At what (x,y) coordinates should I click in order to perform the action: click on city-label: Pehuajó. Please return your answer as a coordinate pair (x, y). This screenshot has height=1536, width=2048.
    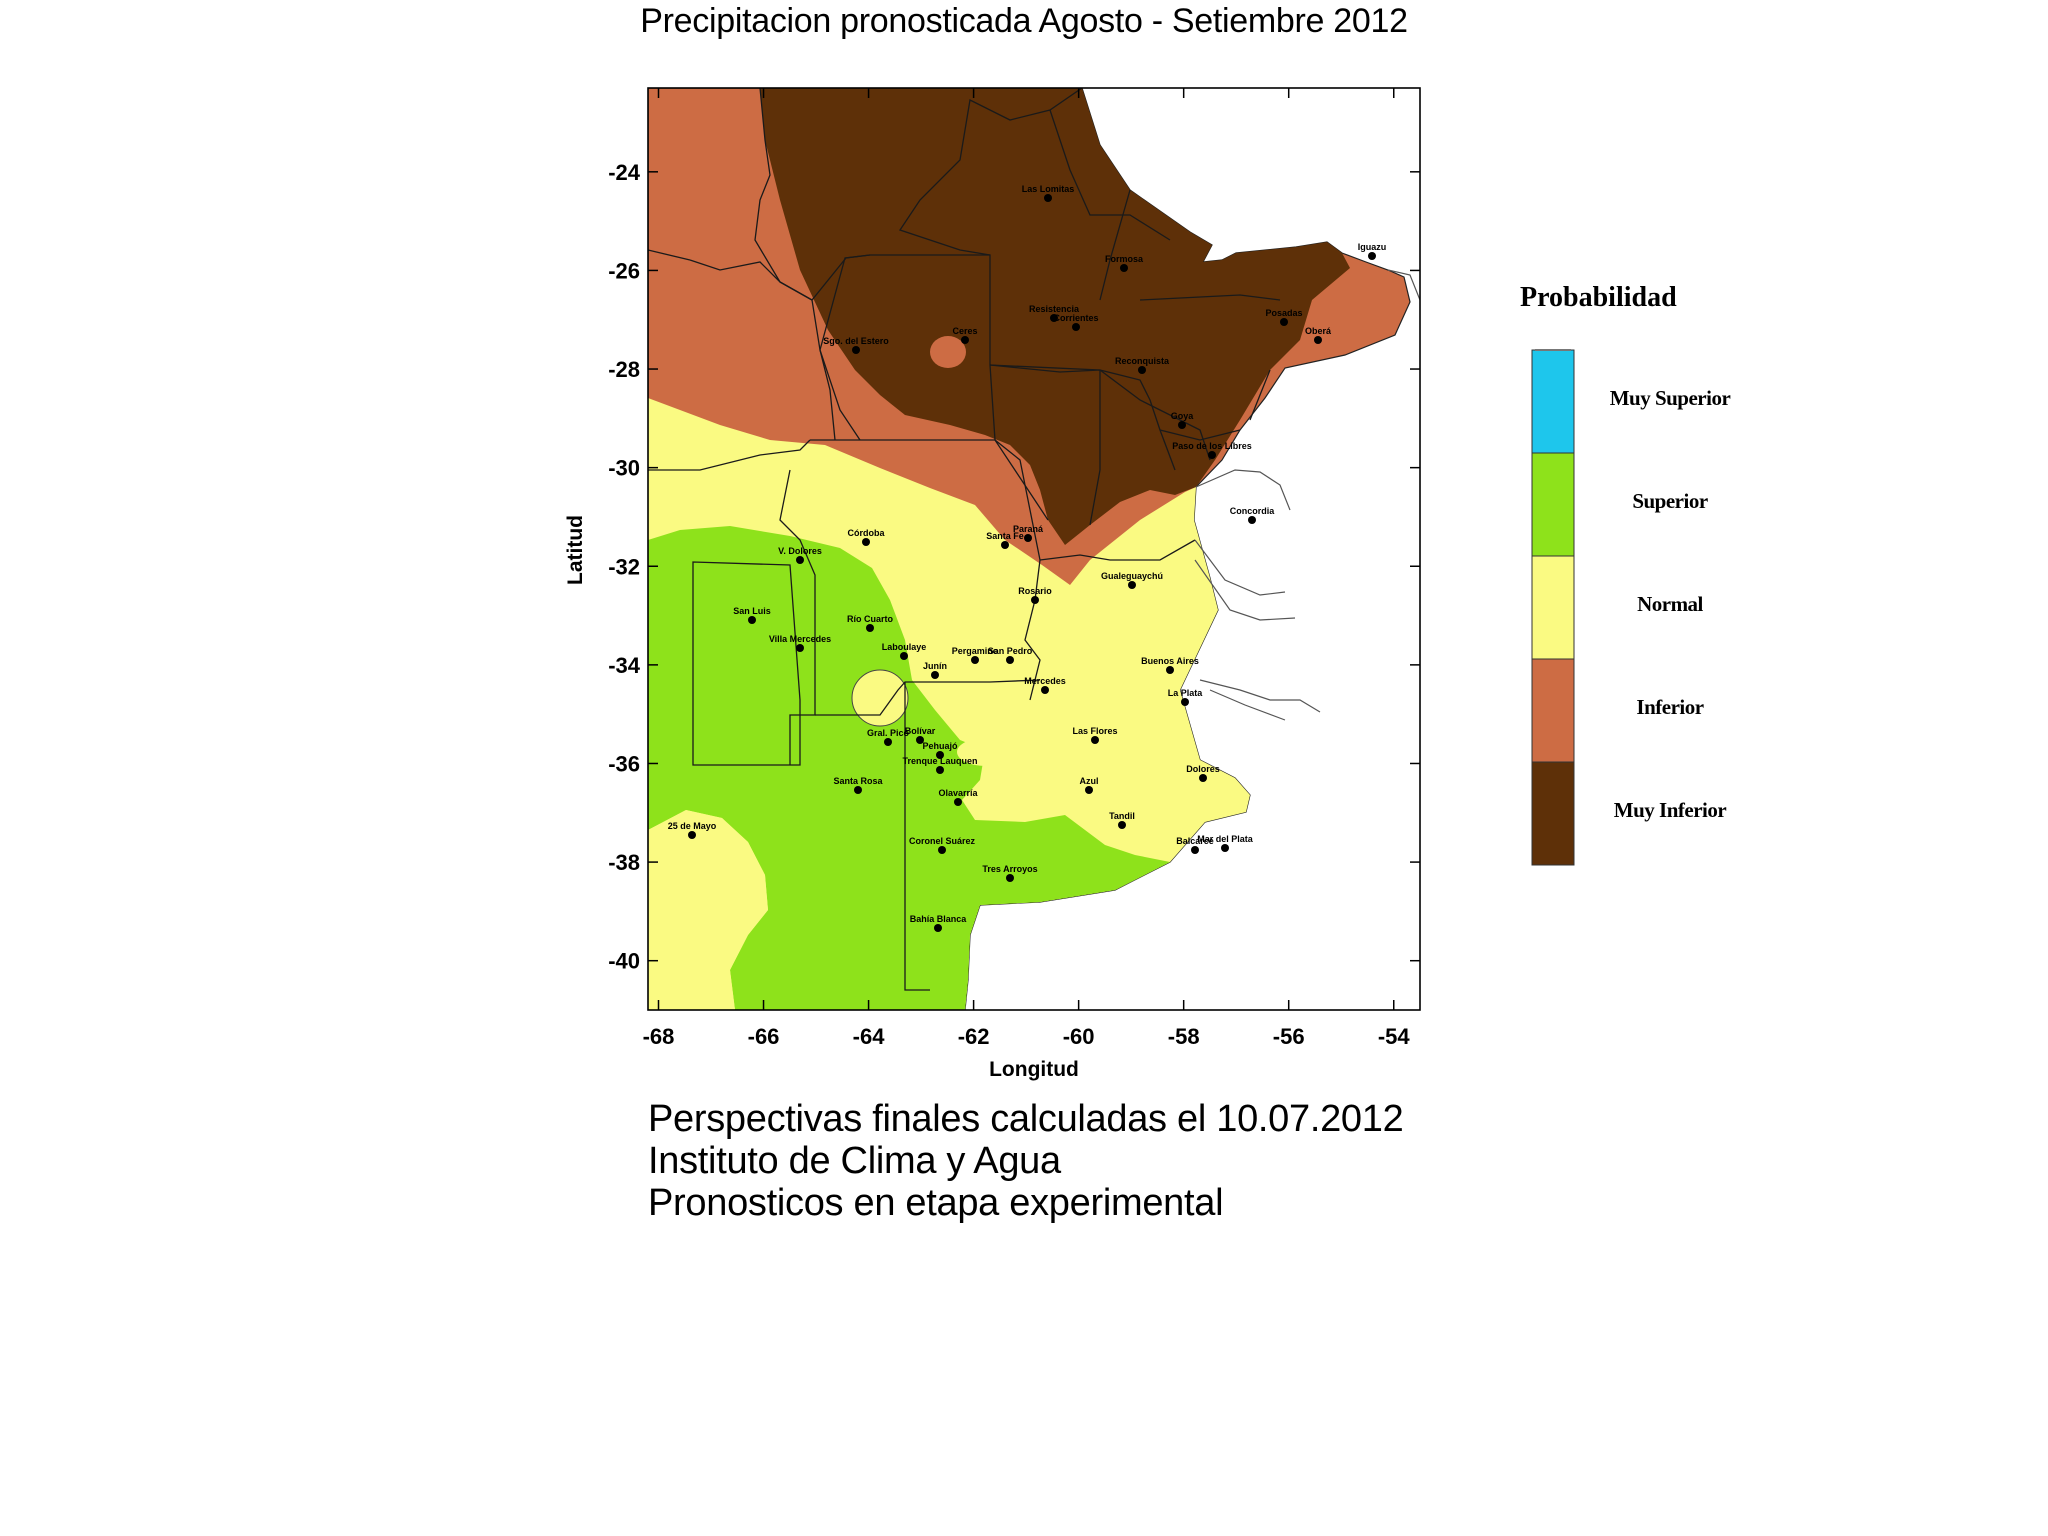
    Looking at the image, I should click on (940, 746).